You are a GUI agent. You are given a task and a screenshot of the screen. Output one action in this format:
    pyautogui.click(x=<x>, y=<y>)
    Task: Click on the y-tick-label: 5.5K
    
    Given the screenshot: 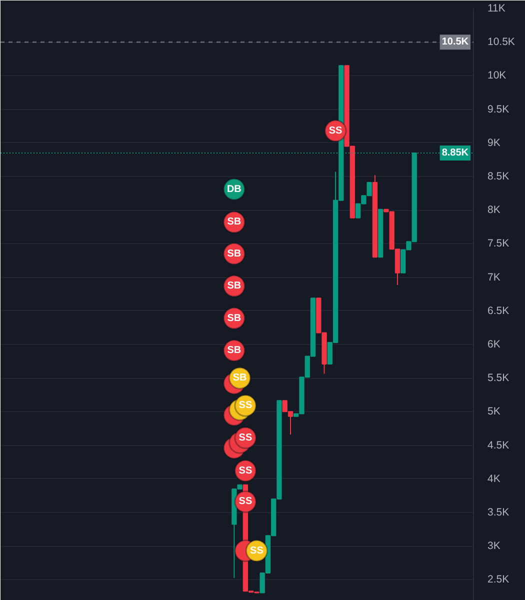 What is the action you would take?
    pyautogui.click(x=499, y=378)
    